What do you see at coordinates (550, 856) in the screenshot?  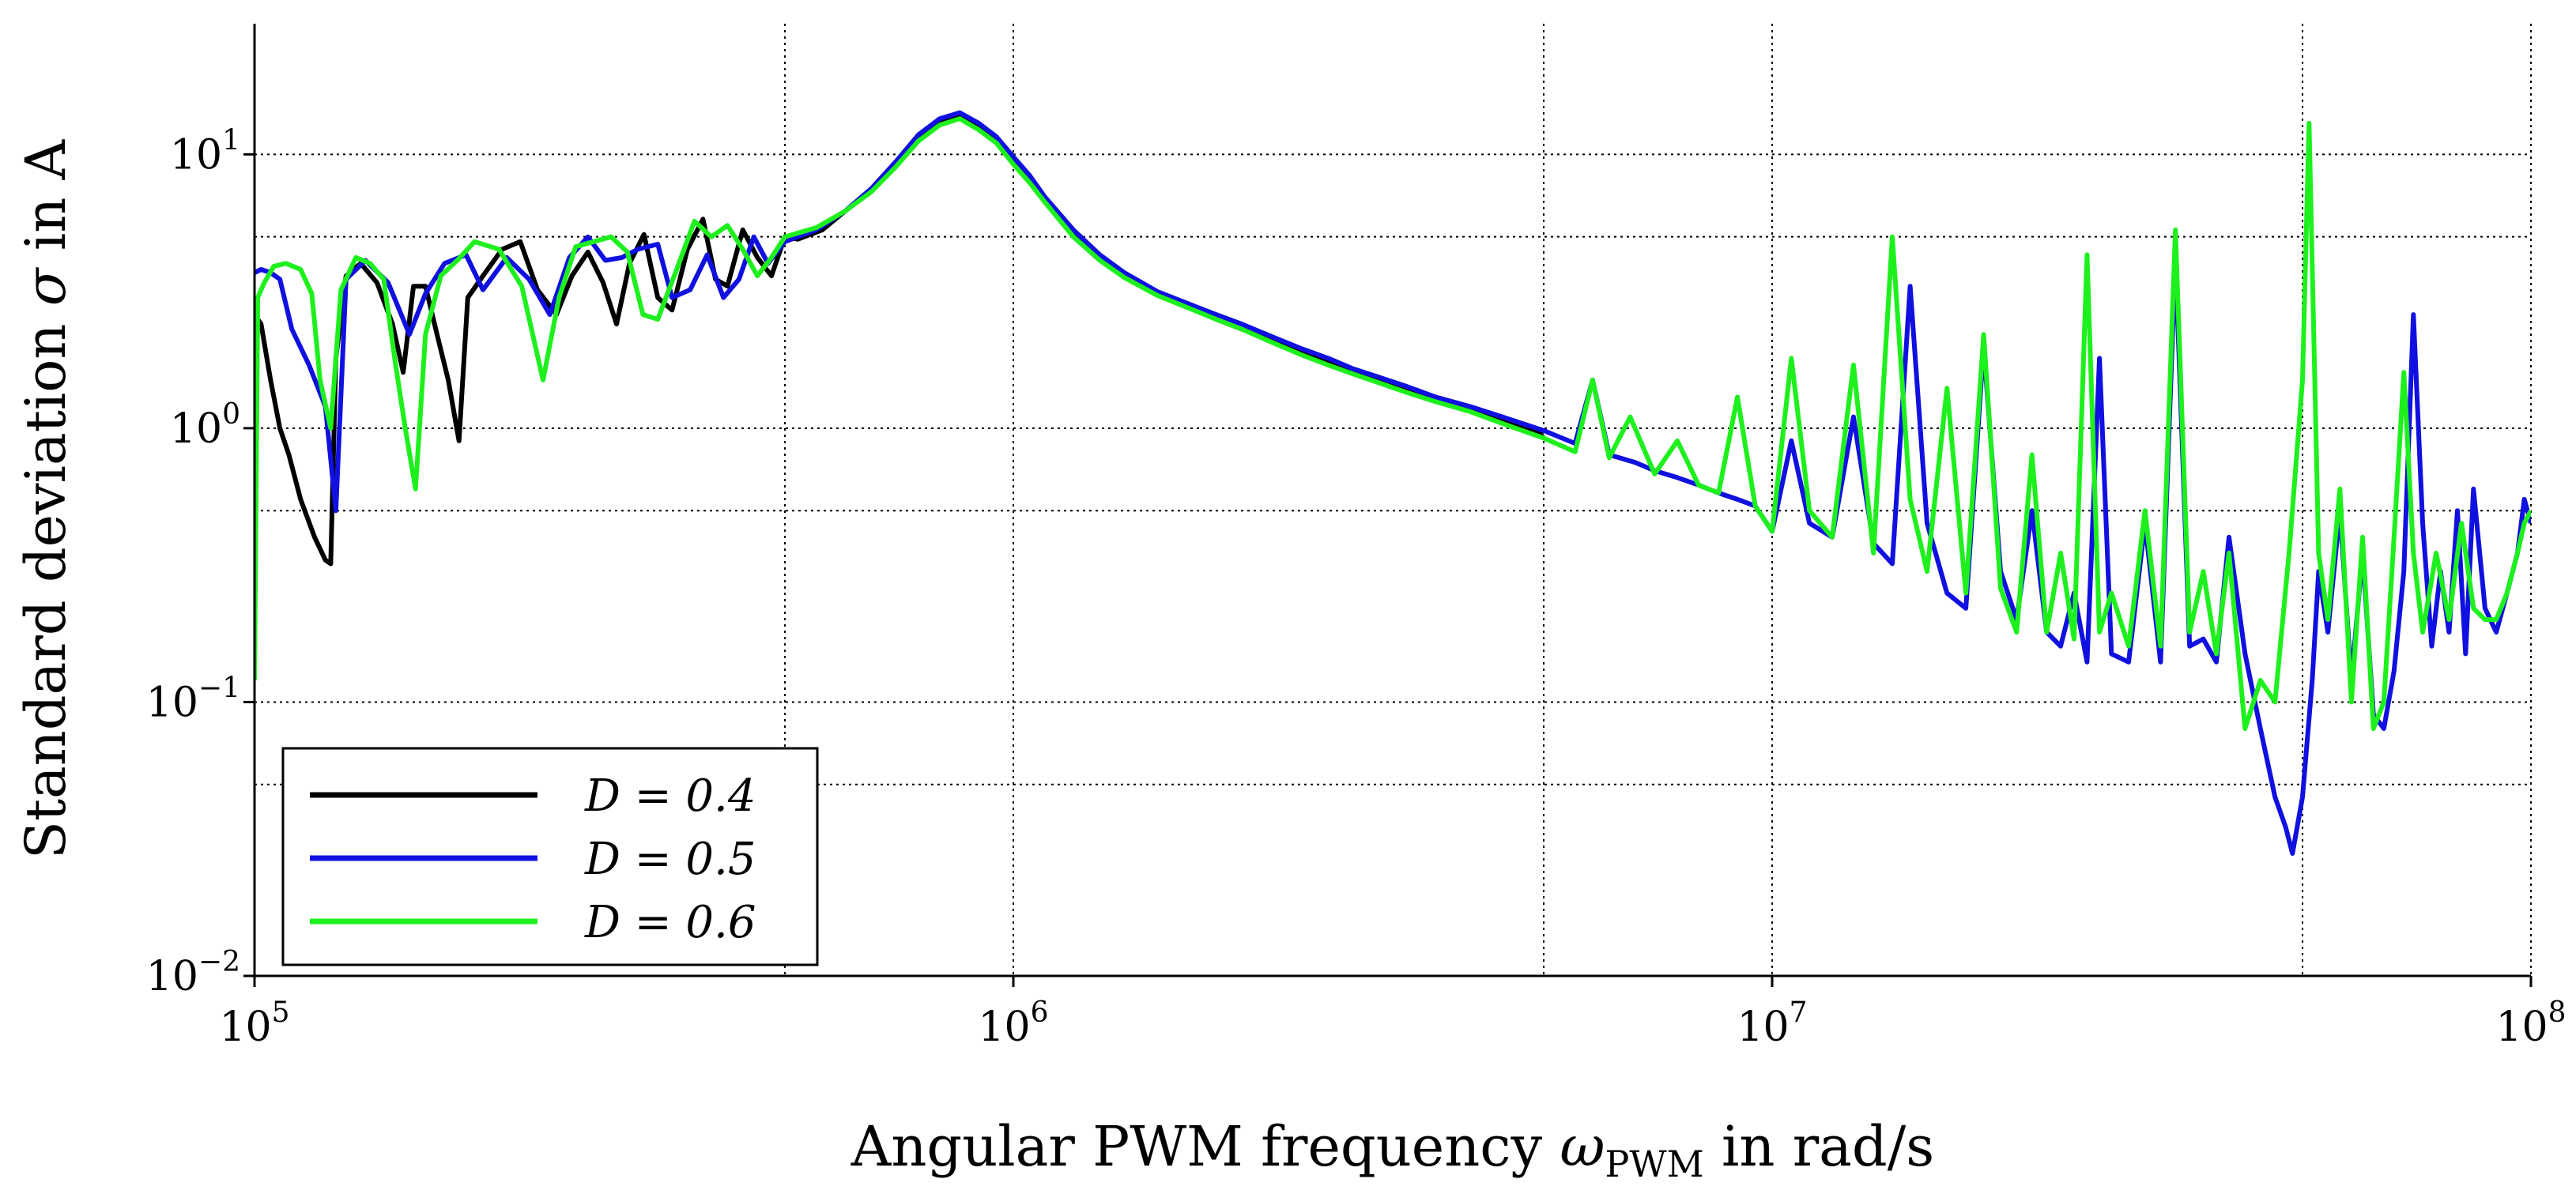 I see `legend: D = 0.4 D = 0.5 D = 0.6` at bounding box center [550, 856].